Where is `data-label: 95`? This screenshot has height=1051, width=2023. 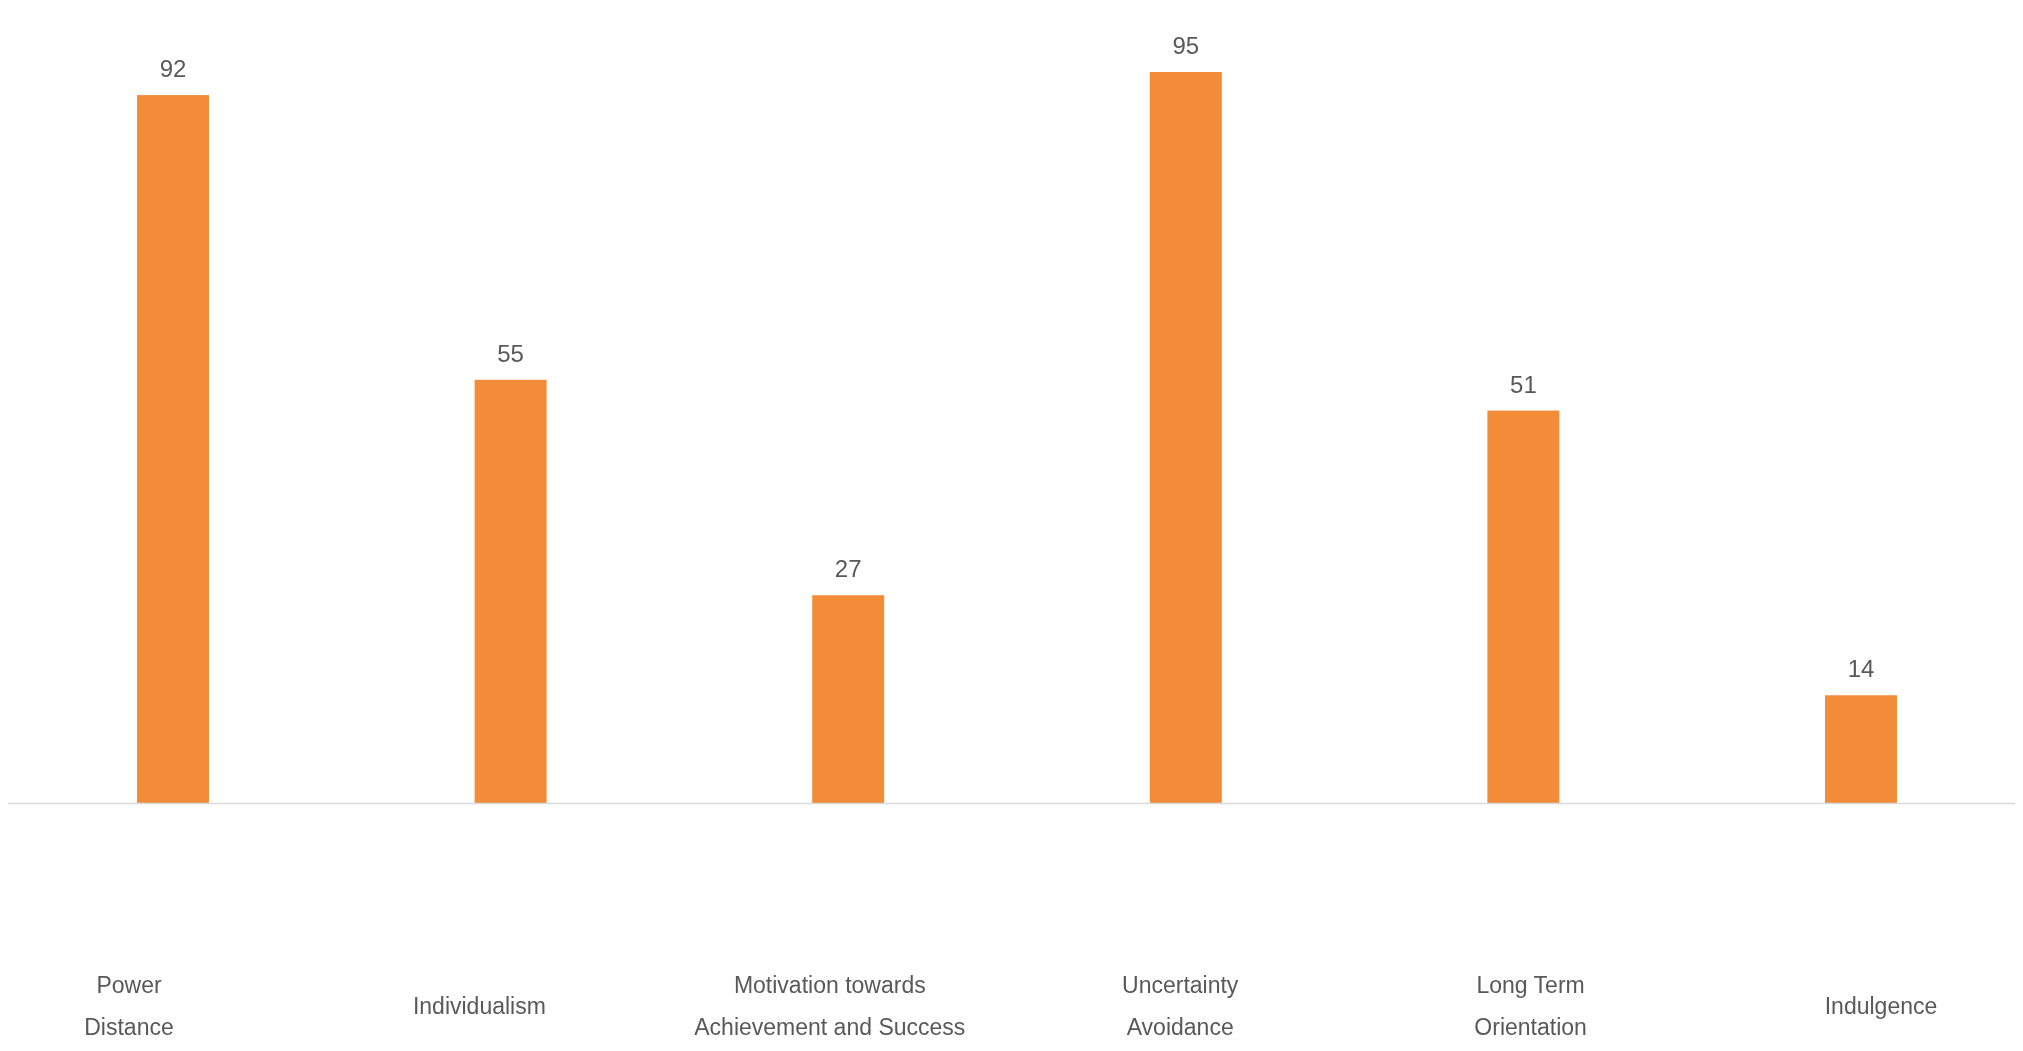 data-label: 95 is located at coordinates (1186, 45).